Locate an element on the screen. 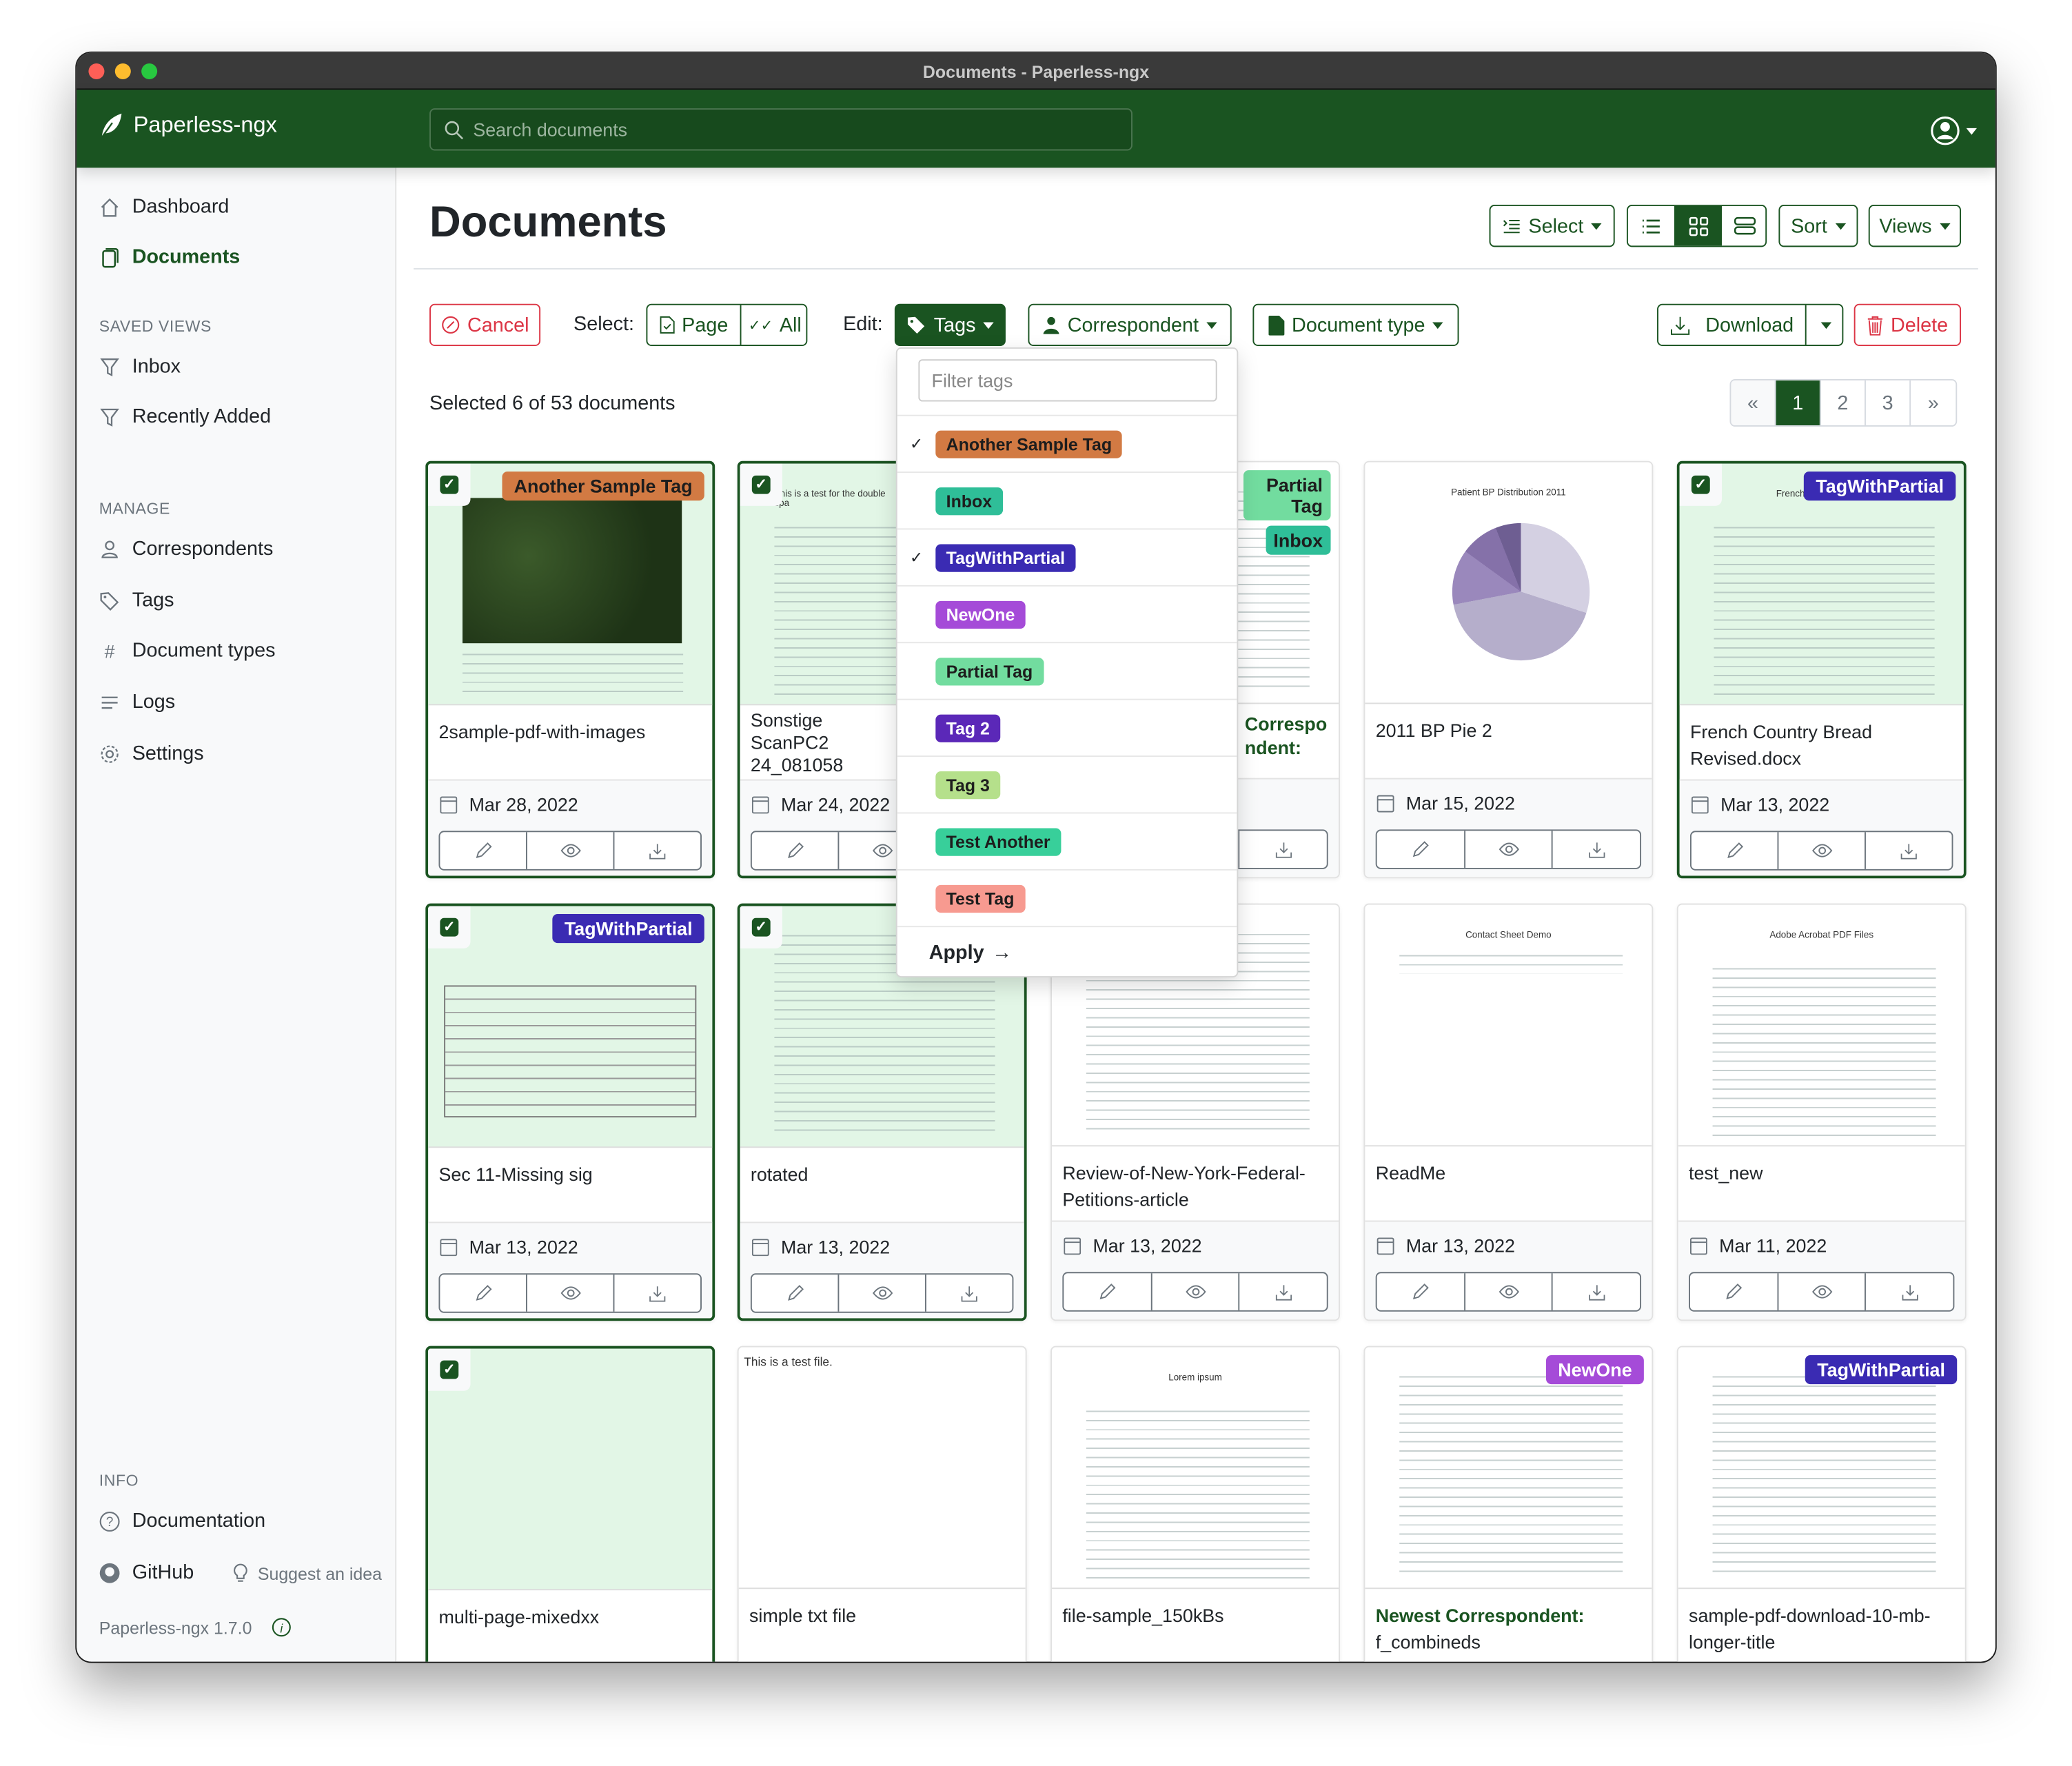 Image resolution: width=2072 pixels, height=1766 pixels. minimize-window-button is located at coordinates (123, 71).